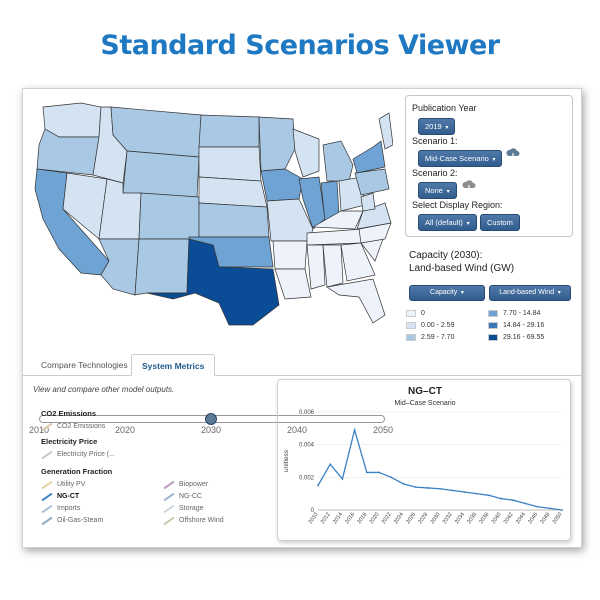 The image size is (600, 600). What do you see at coordinates (461, 262) in the screenshot?
I see `capacity-title: Capacity (2030): Land-based Wind (GW)` at bounding box center [461, 262].